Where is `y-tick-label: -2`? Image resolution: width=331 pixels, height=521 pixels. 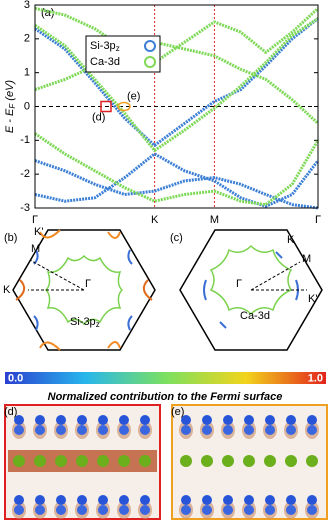
y-tick-label: -2 is located at coordinates (25, 174).